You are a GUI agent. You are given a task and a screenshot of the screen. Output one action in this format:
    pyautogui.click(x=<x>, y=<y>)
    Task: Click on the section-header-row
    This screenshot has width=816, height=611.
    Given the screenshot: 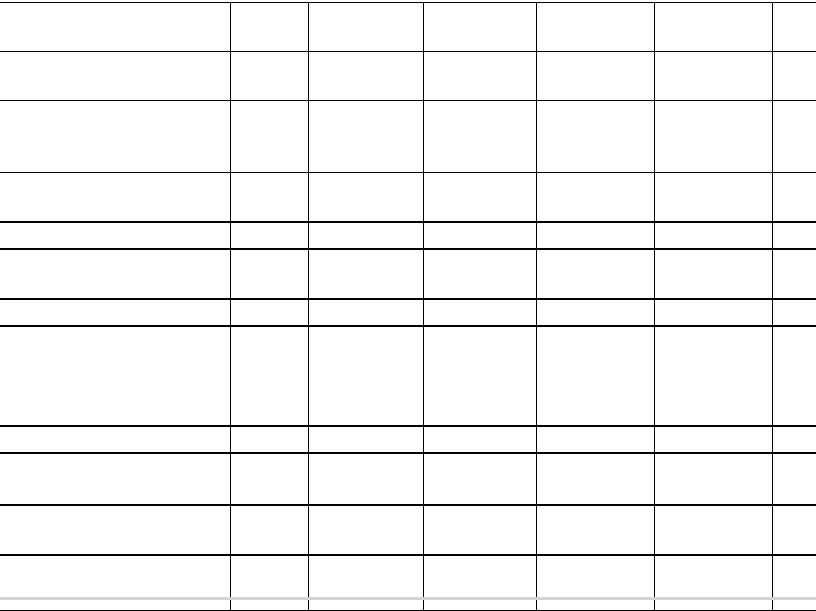 What is the action you would take?
    pyautogui.click(x=408, y=439)
    